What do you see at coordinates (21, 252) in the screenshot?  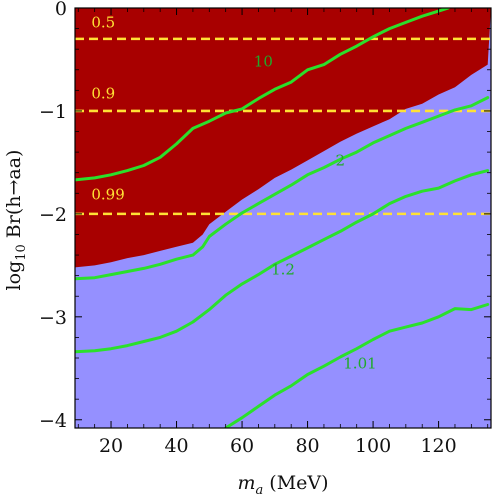 I see `y-axis-label-sub: 10` at bounding box center [21, 252].